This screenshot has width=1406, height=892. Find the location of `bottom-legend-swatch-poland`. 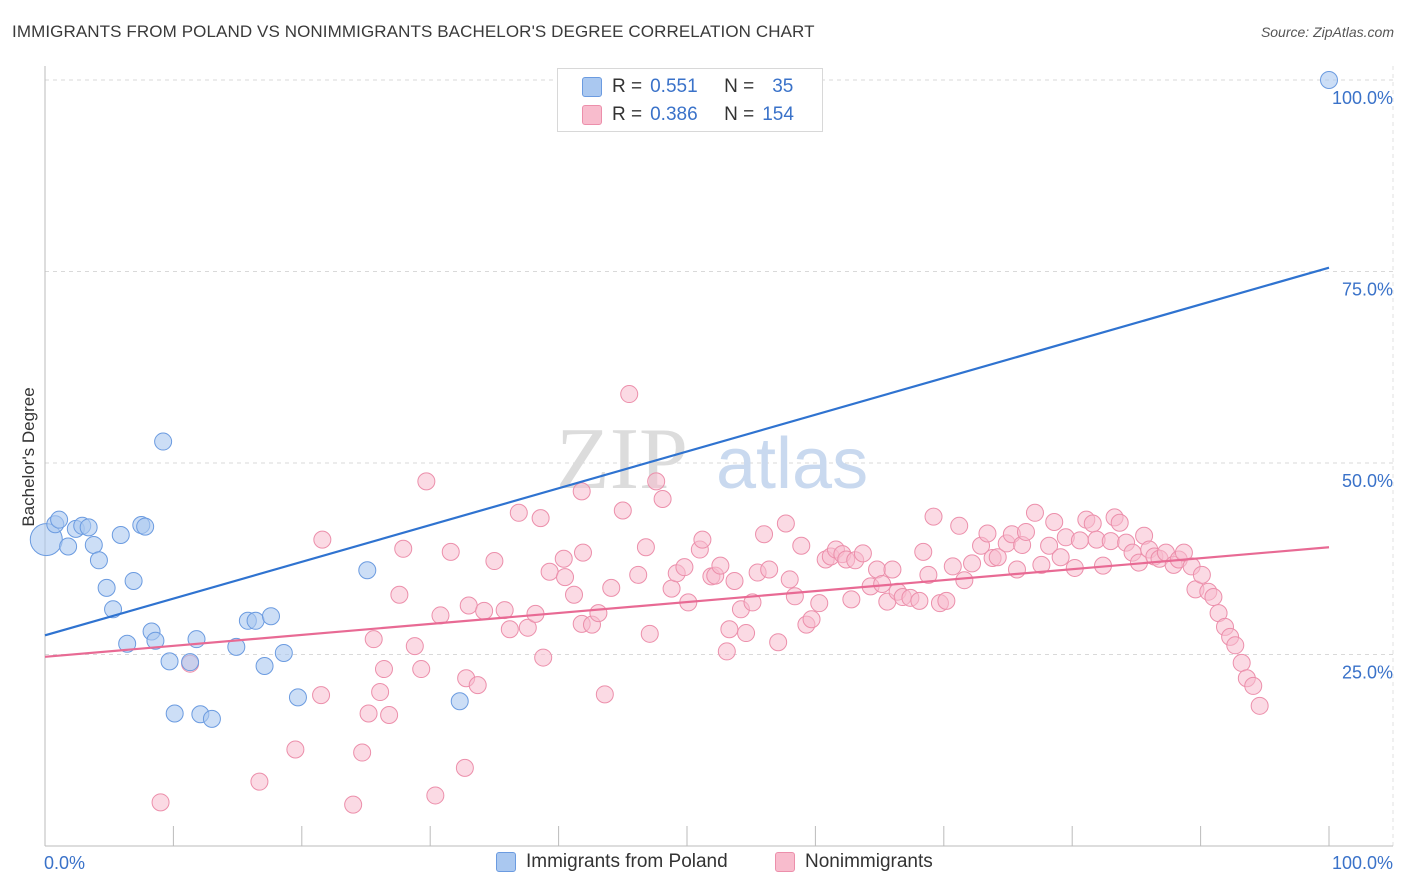

bottom-legend-swatch-poland is located at coordinates (506, 862).